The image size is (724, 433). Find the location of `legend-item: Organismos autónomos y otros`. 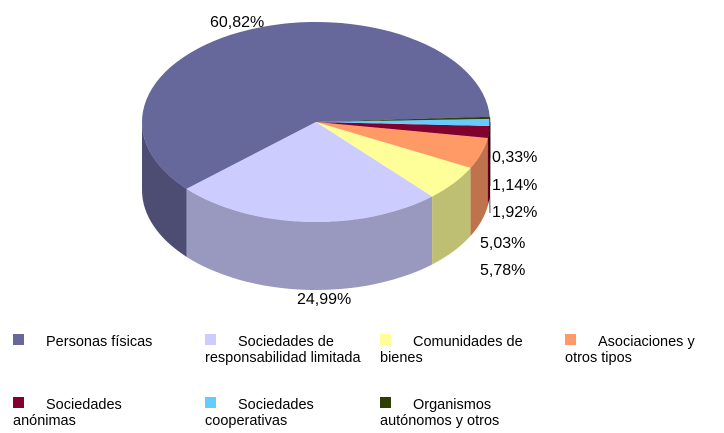

legend-item: Organismos autónomos y otros is located at coordinates (465, 413).